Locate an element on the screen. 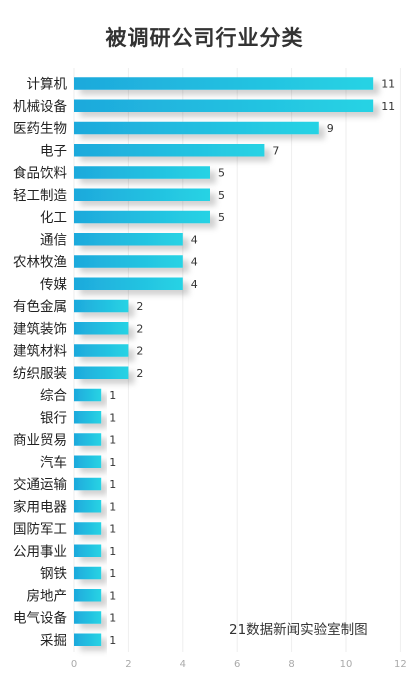 Image resolution: width=409 pixels, height=691 pixels. category-label: 公用事业 is located at coordinates (40, 552).